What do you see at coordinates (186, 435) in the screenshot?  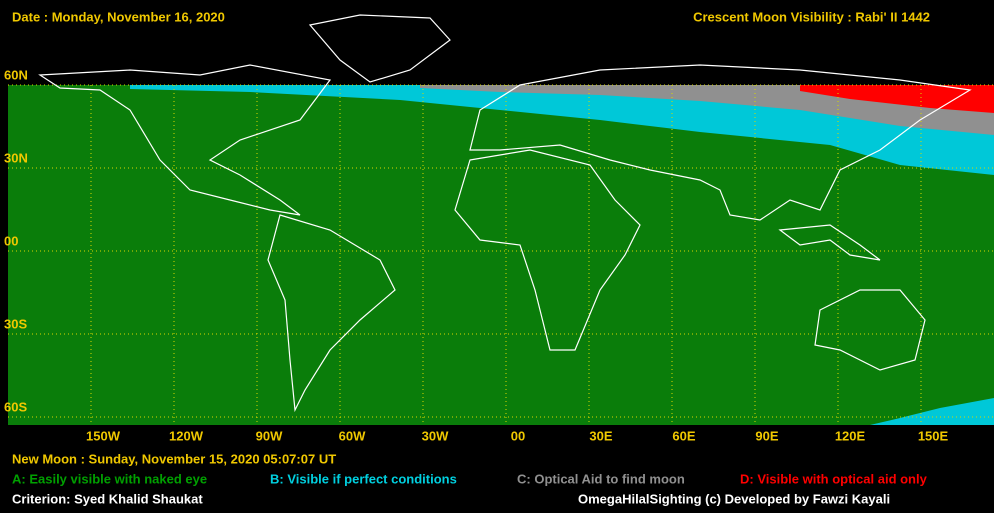 I see `lon-label: 120W` at bounding box center [186, 435].